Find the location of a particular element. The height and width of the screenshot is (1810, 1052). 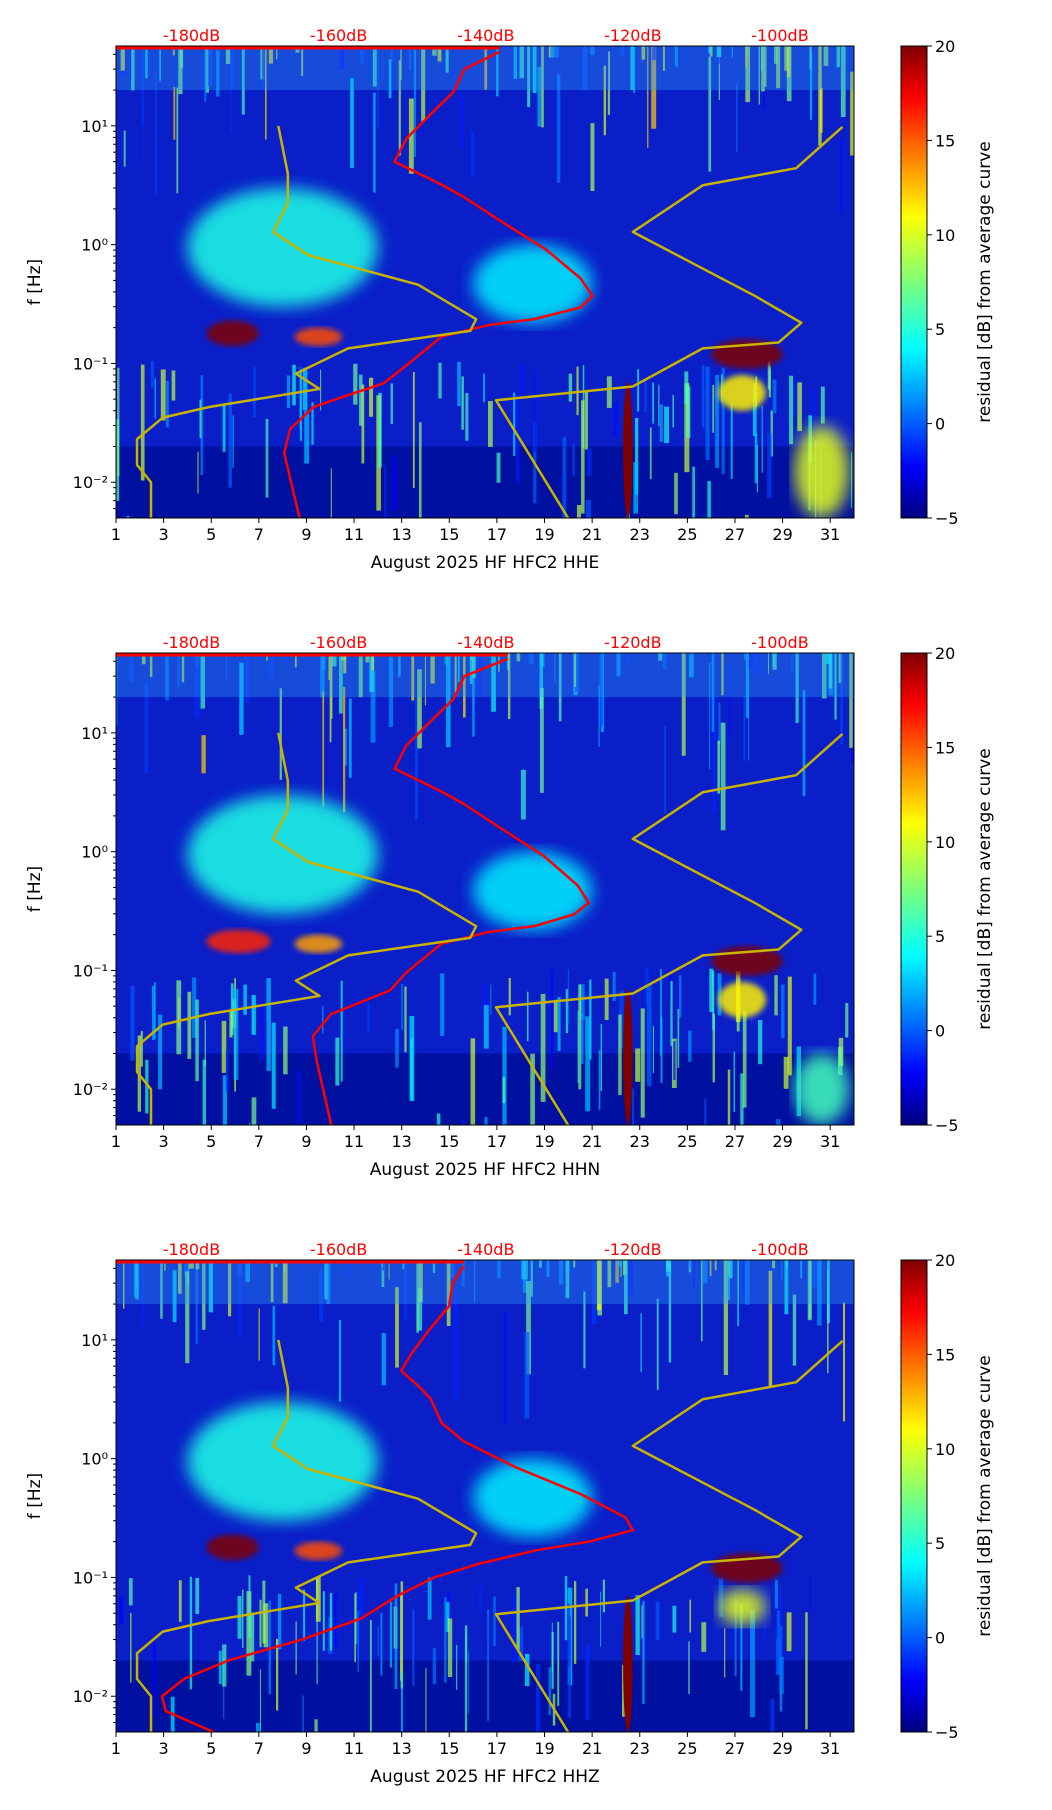

average-psd-curve is located at coordinates (450, 891).